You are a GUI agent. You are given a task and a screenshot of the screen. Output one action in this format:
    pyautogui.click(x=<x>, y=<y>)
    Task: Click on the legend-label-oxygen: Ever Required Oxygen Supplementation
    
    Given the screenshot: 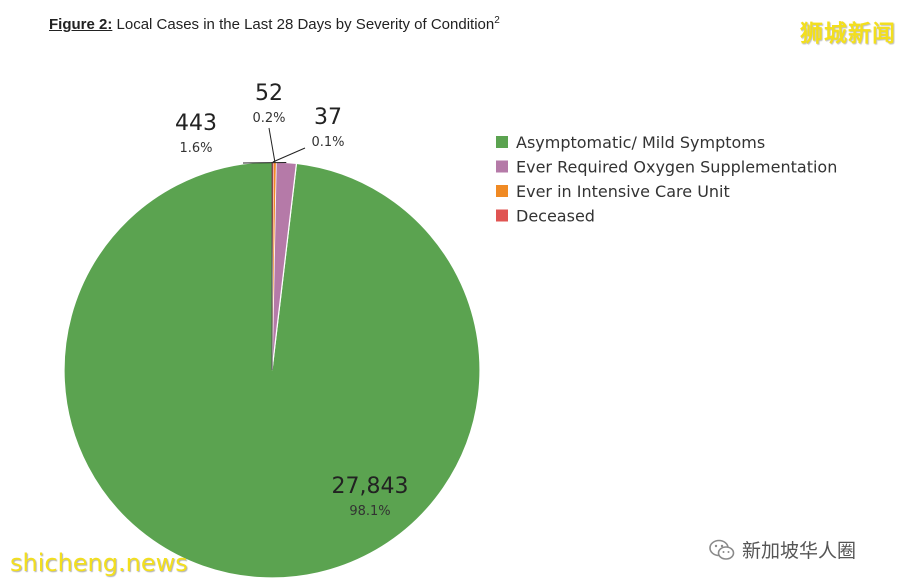 What is the action you would take?
    pyautogui.click(x=676, y=167)
    